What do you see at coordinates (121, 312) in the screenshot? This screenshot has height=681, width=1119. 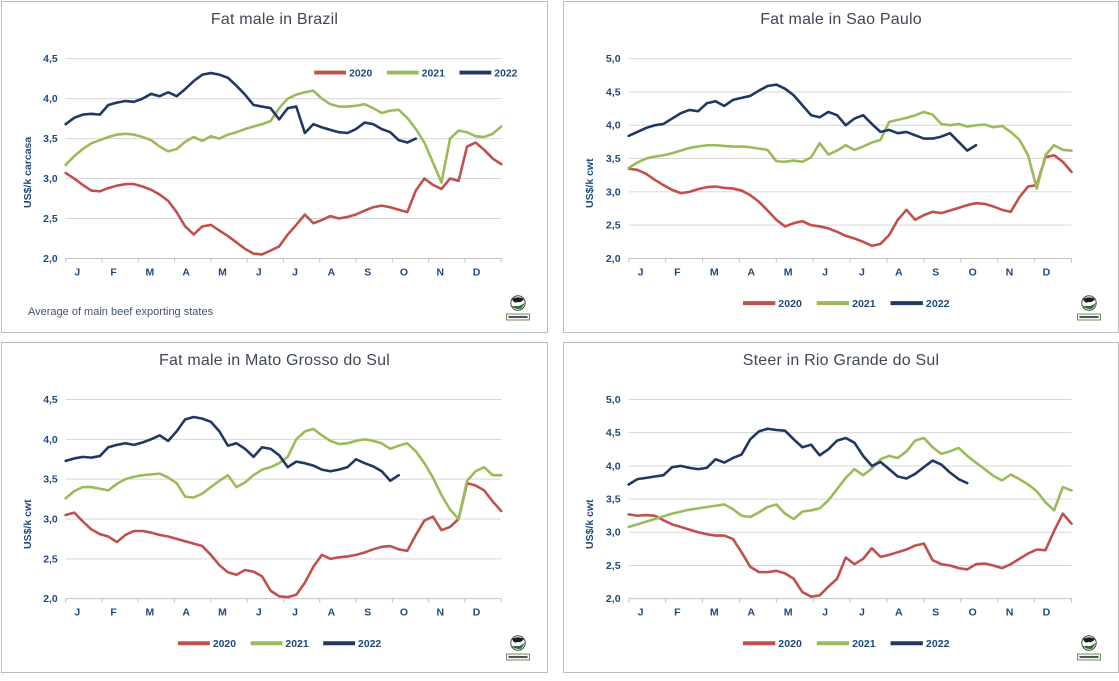 I see `chart-footnote: Average of main beef exporting states` at bounding box center [121, 312].